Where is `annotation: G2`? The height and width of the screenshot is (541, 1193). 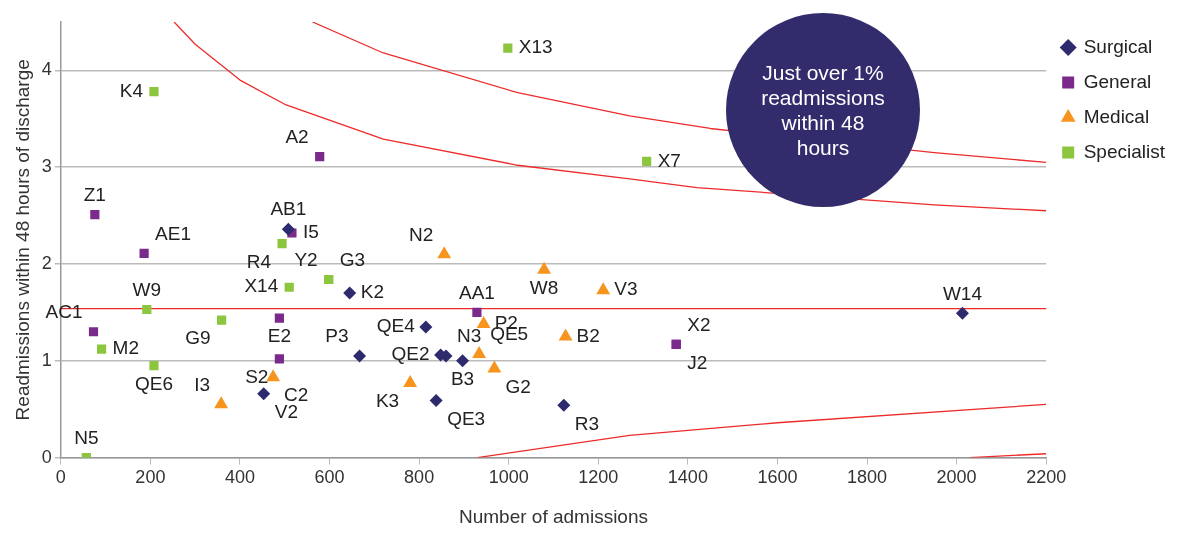 annotation: G2 is located at coordinates (518, 386).